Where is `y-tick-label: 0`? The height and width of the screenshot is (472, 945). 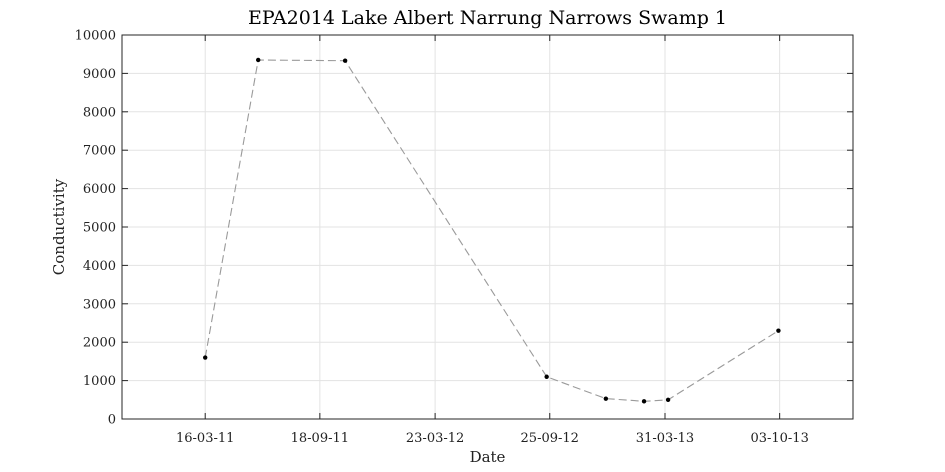
y-tick-label: 0 is located at coordinates (112, 420).